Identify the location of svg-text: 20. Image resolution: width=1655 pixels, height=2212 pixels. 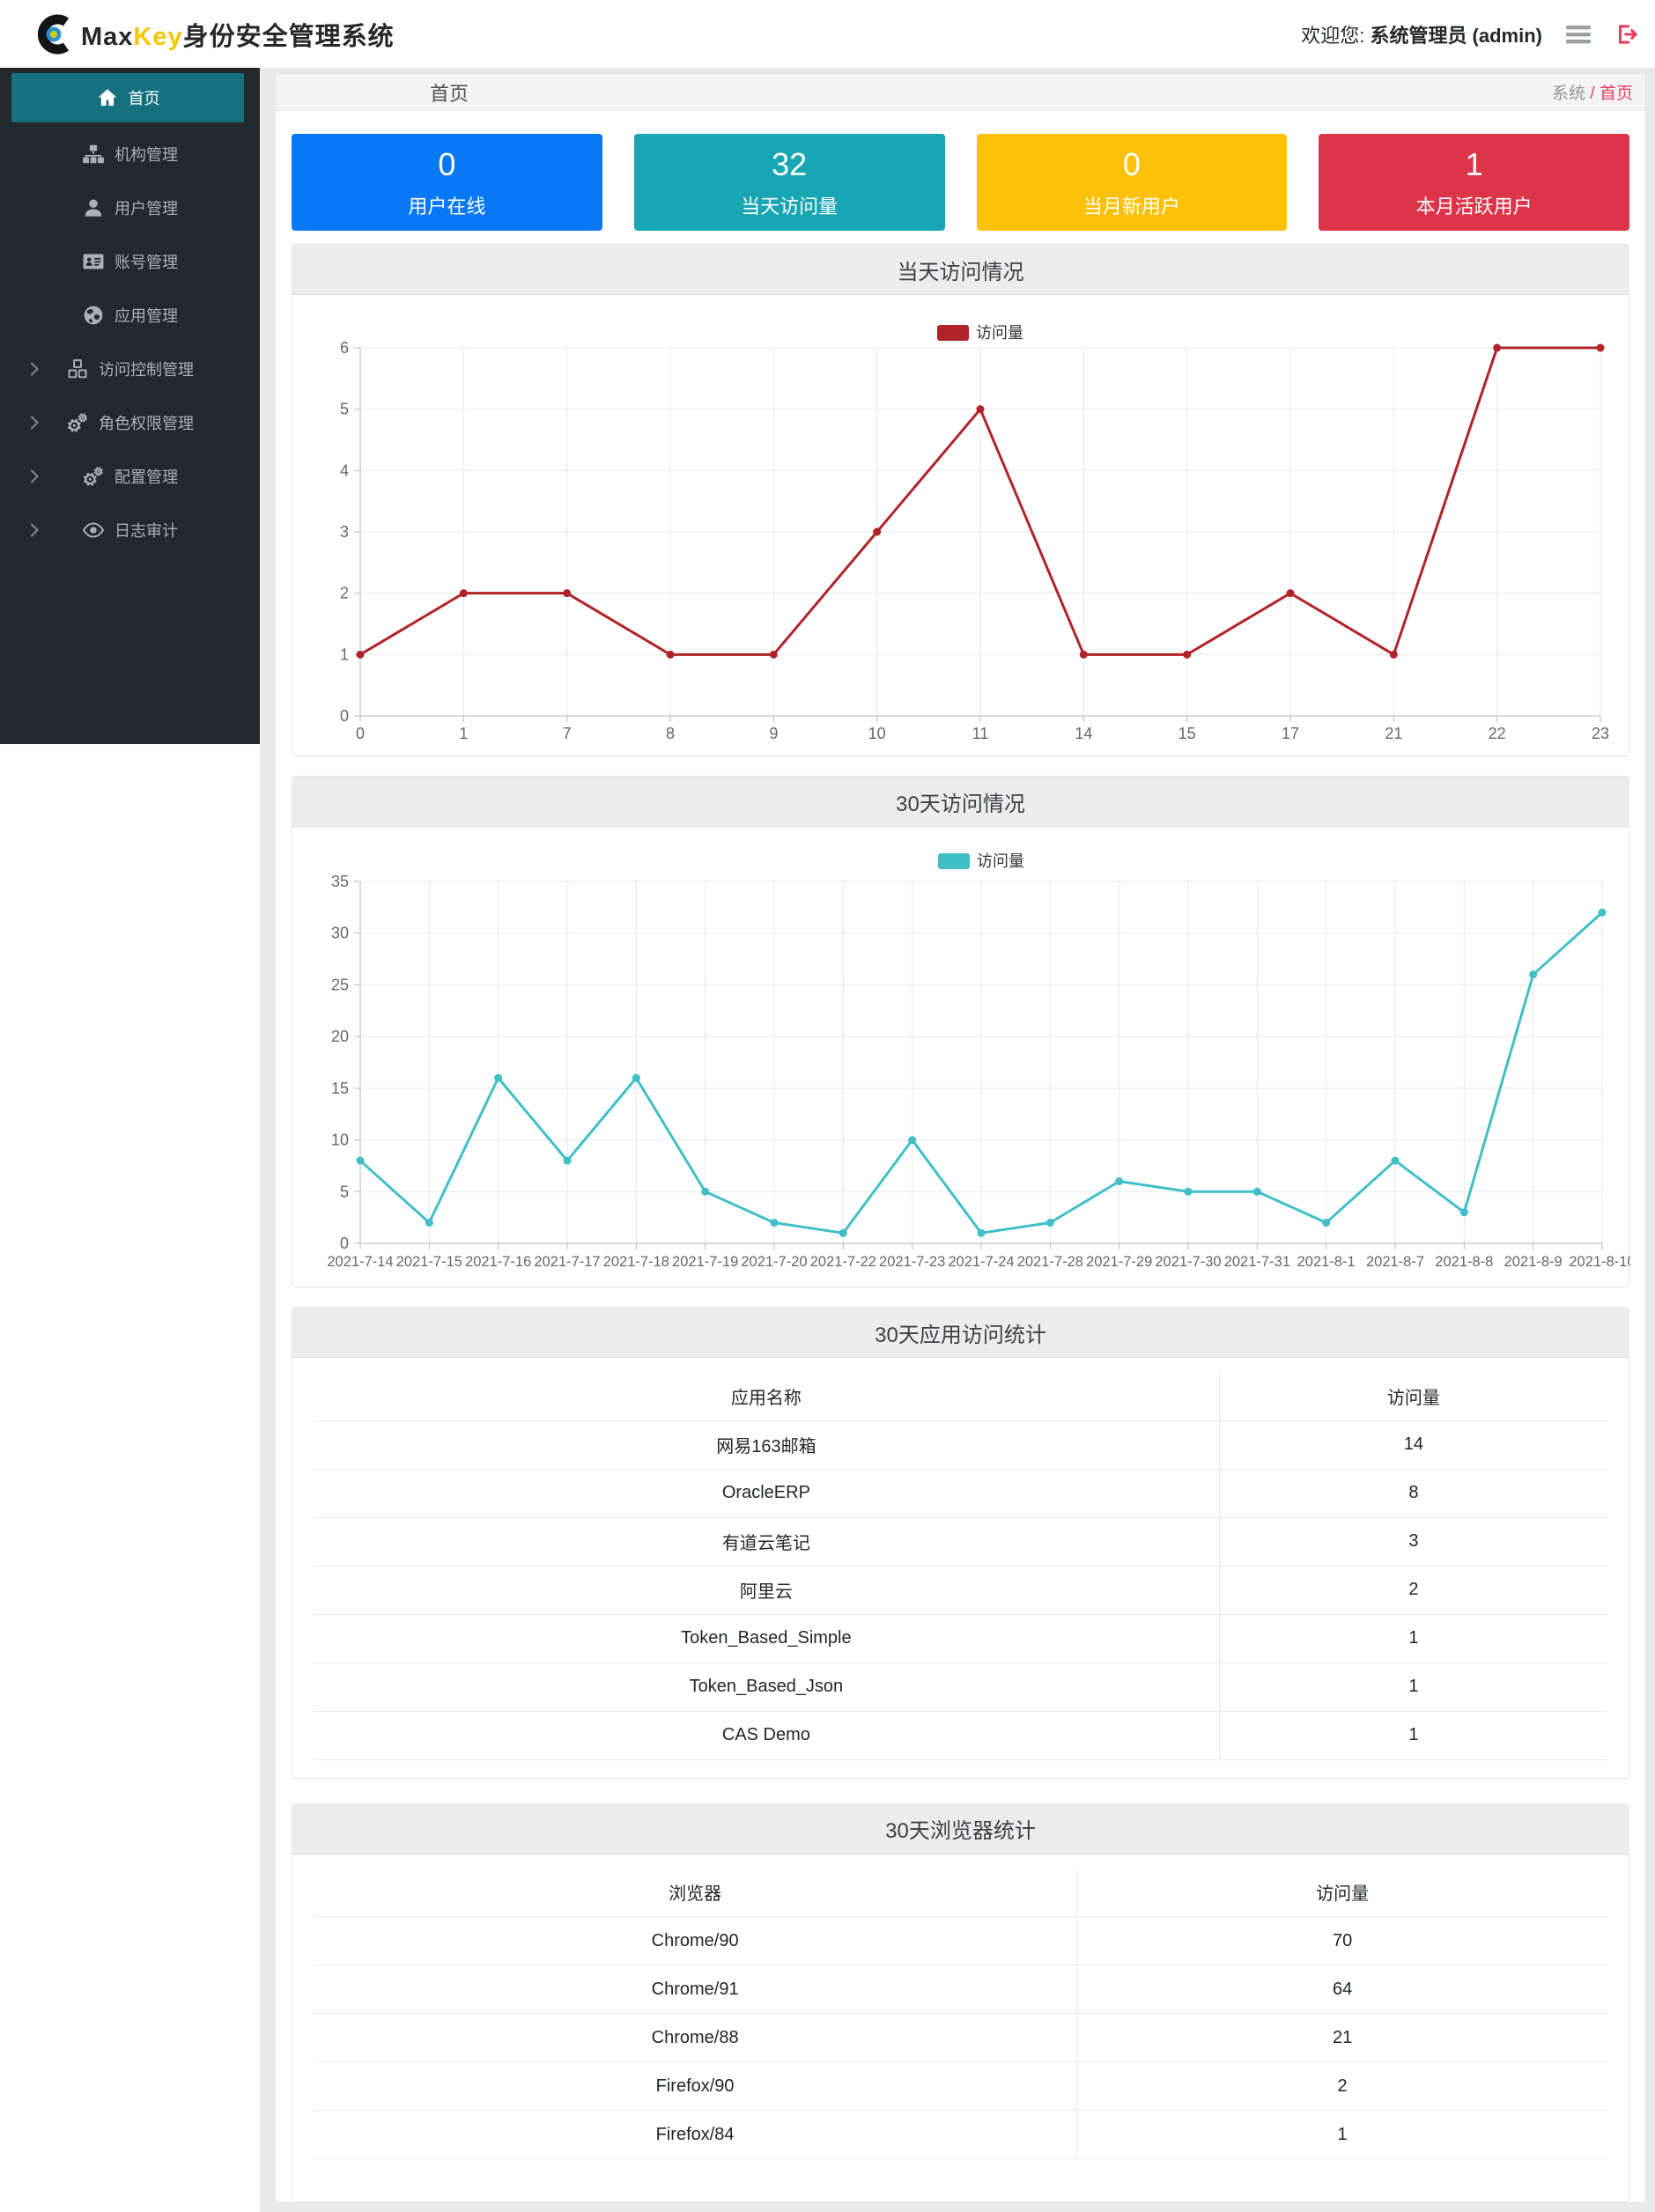
(340, 1036).